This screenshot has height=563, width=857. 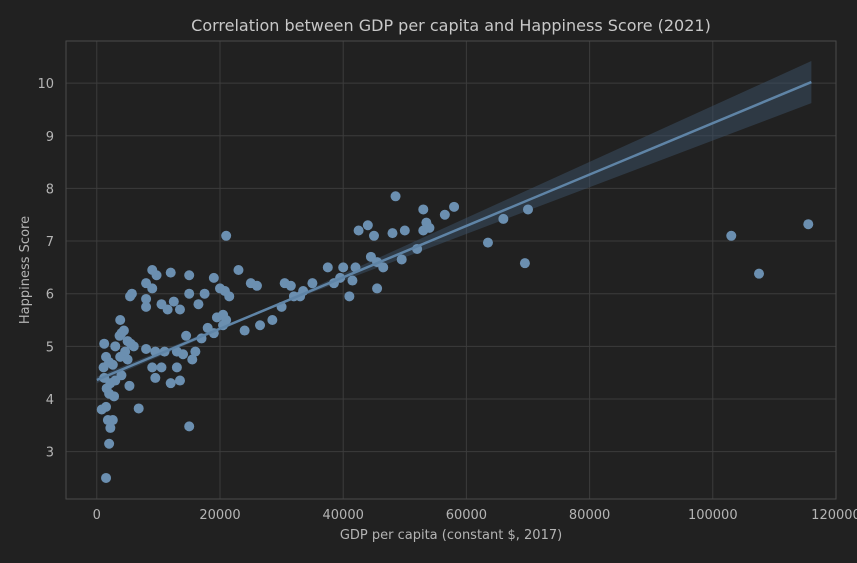 What do you see at coordinates (50, 400) in the screenshot?
I see `y-tick-label: 4` at bounding box center [50, 400].